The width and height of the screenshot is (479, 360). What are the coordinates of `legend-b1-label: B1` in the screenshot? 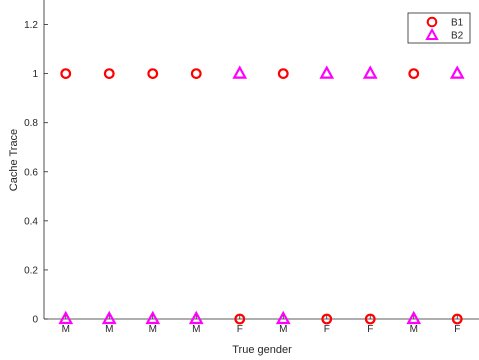 It's located at (457, 23).